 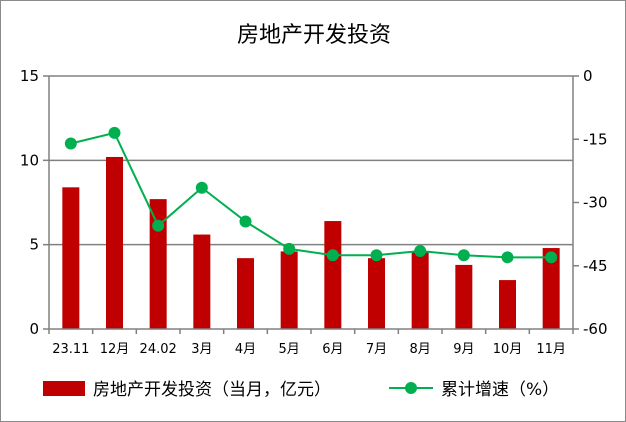 What do you see at coordinates (115, 349) in the screenshot?
I see `x-tick-label: 12月` at bounding box center [115, 349].